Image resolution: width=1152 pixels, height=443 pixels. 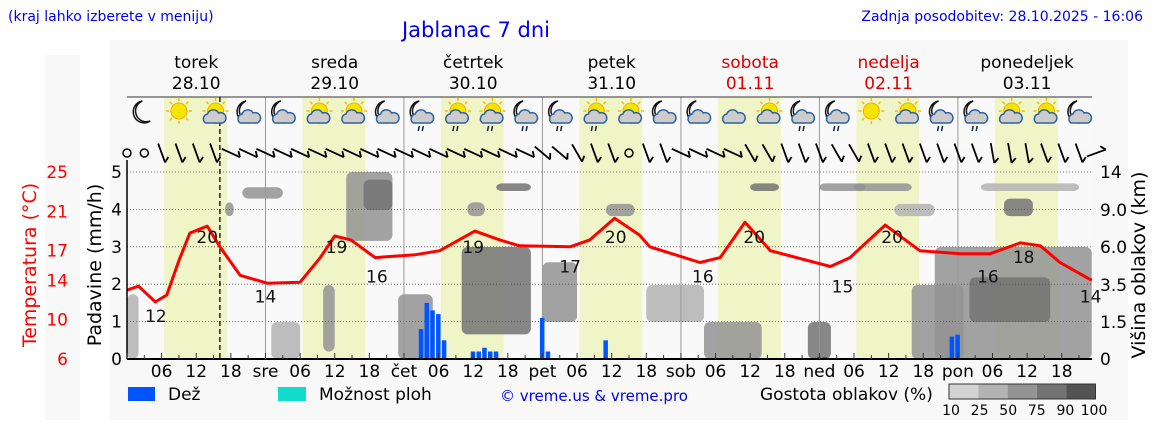 What do you see at coordinates (334, 63) in the screenshot?
I see `day-name: sreda` at bounding box center [334, 63].